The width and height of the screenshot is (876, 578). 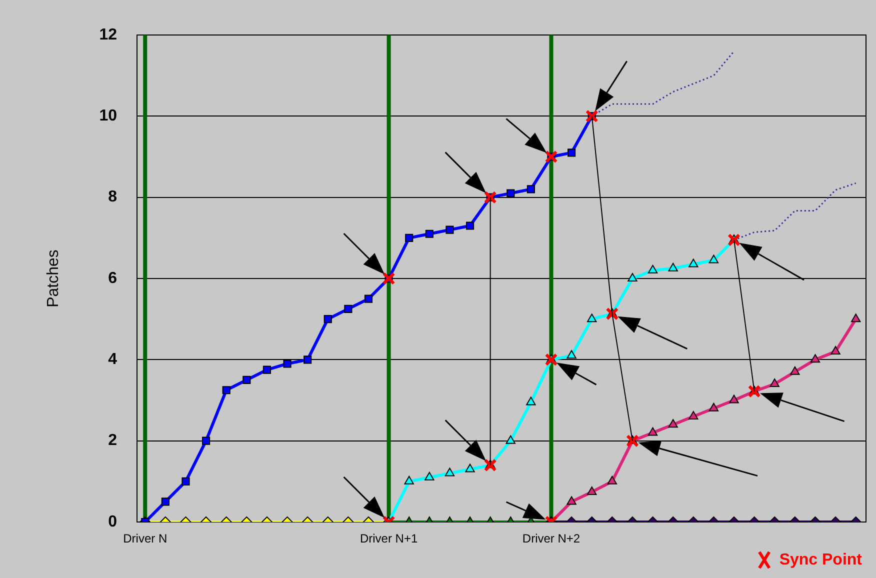 What do you see at coordinates (108, 35) in the screenshot?
I see `y-tick-label: 12` at bounding box center [108, 35].